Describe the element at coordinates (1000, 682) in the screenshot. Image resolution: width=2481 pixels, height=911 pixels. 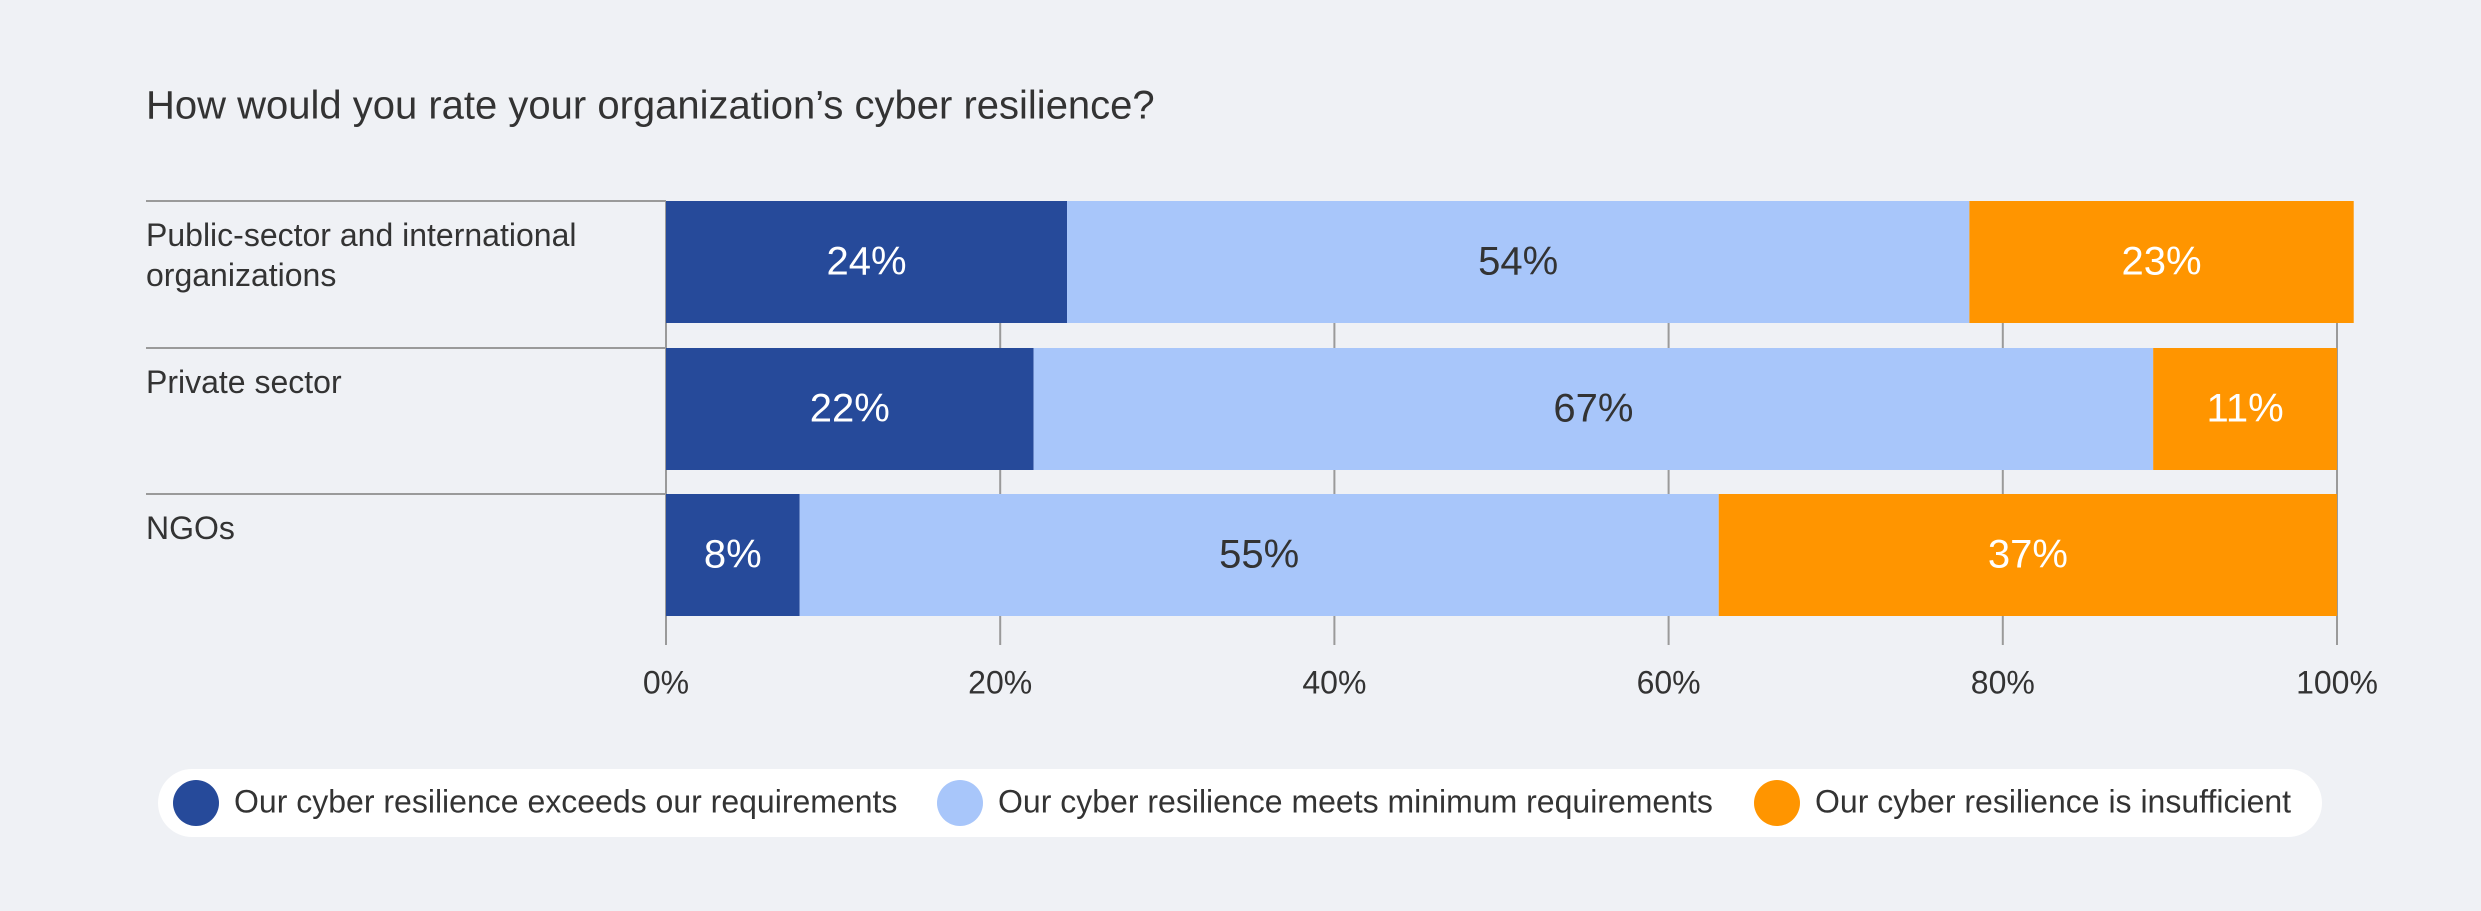
I see `x-tick-label: 20%` at that location.